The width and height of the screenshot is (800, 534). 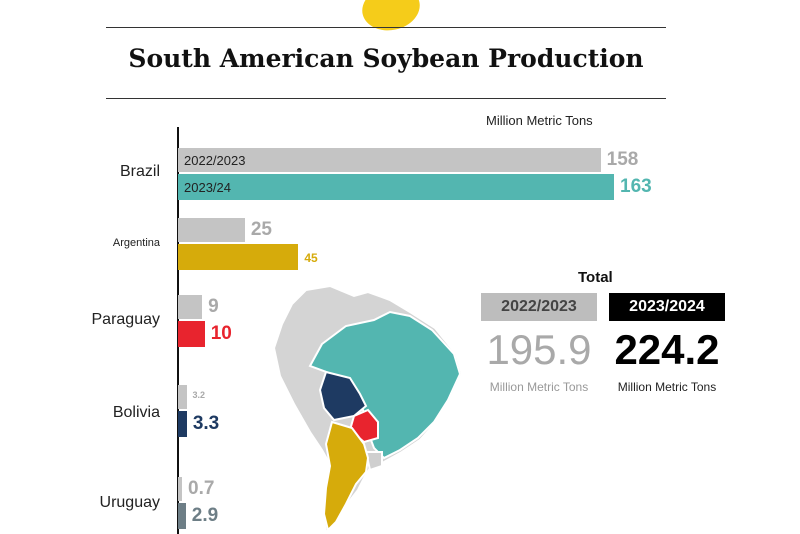 I want to click on value-curr-bolivia: 3.3, so click(x=206, y=423).